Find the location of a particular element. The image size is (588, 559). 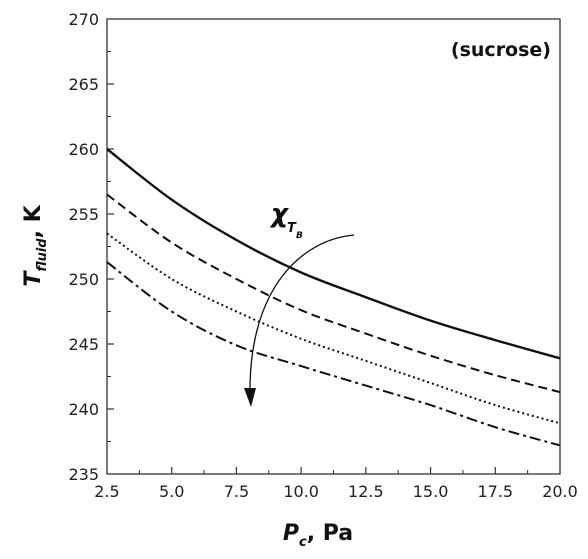

chart-annotation: (sucrose) is located at coordinates (501, 50).